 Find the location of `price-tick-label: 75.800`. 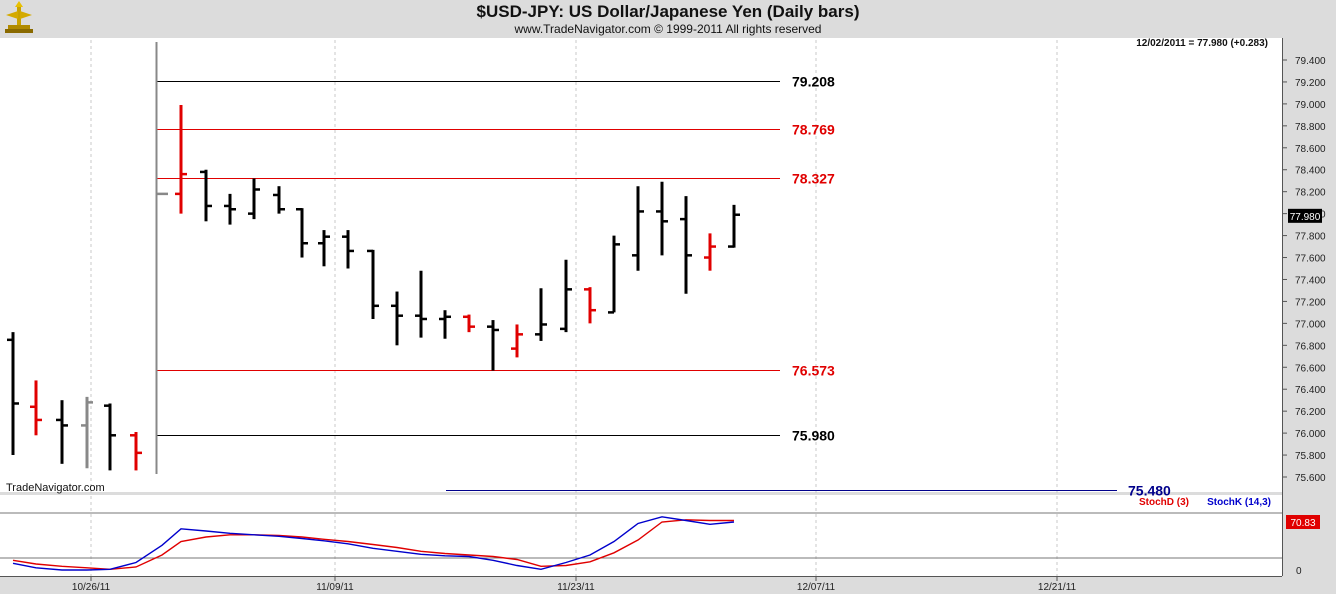

price-tick-label: 75.800 is located at coordinates (1310, 456).